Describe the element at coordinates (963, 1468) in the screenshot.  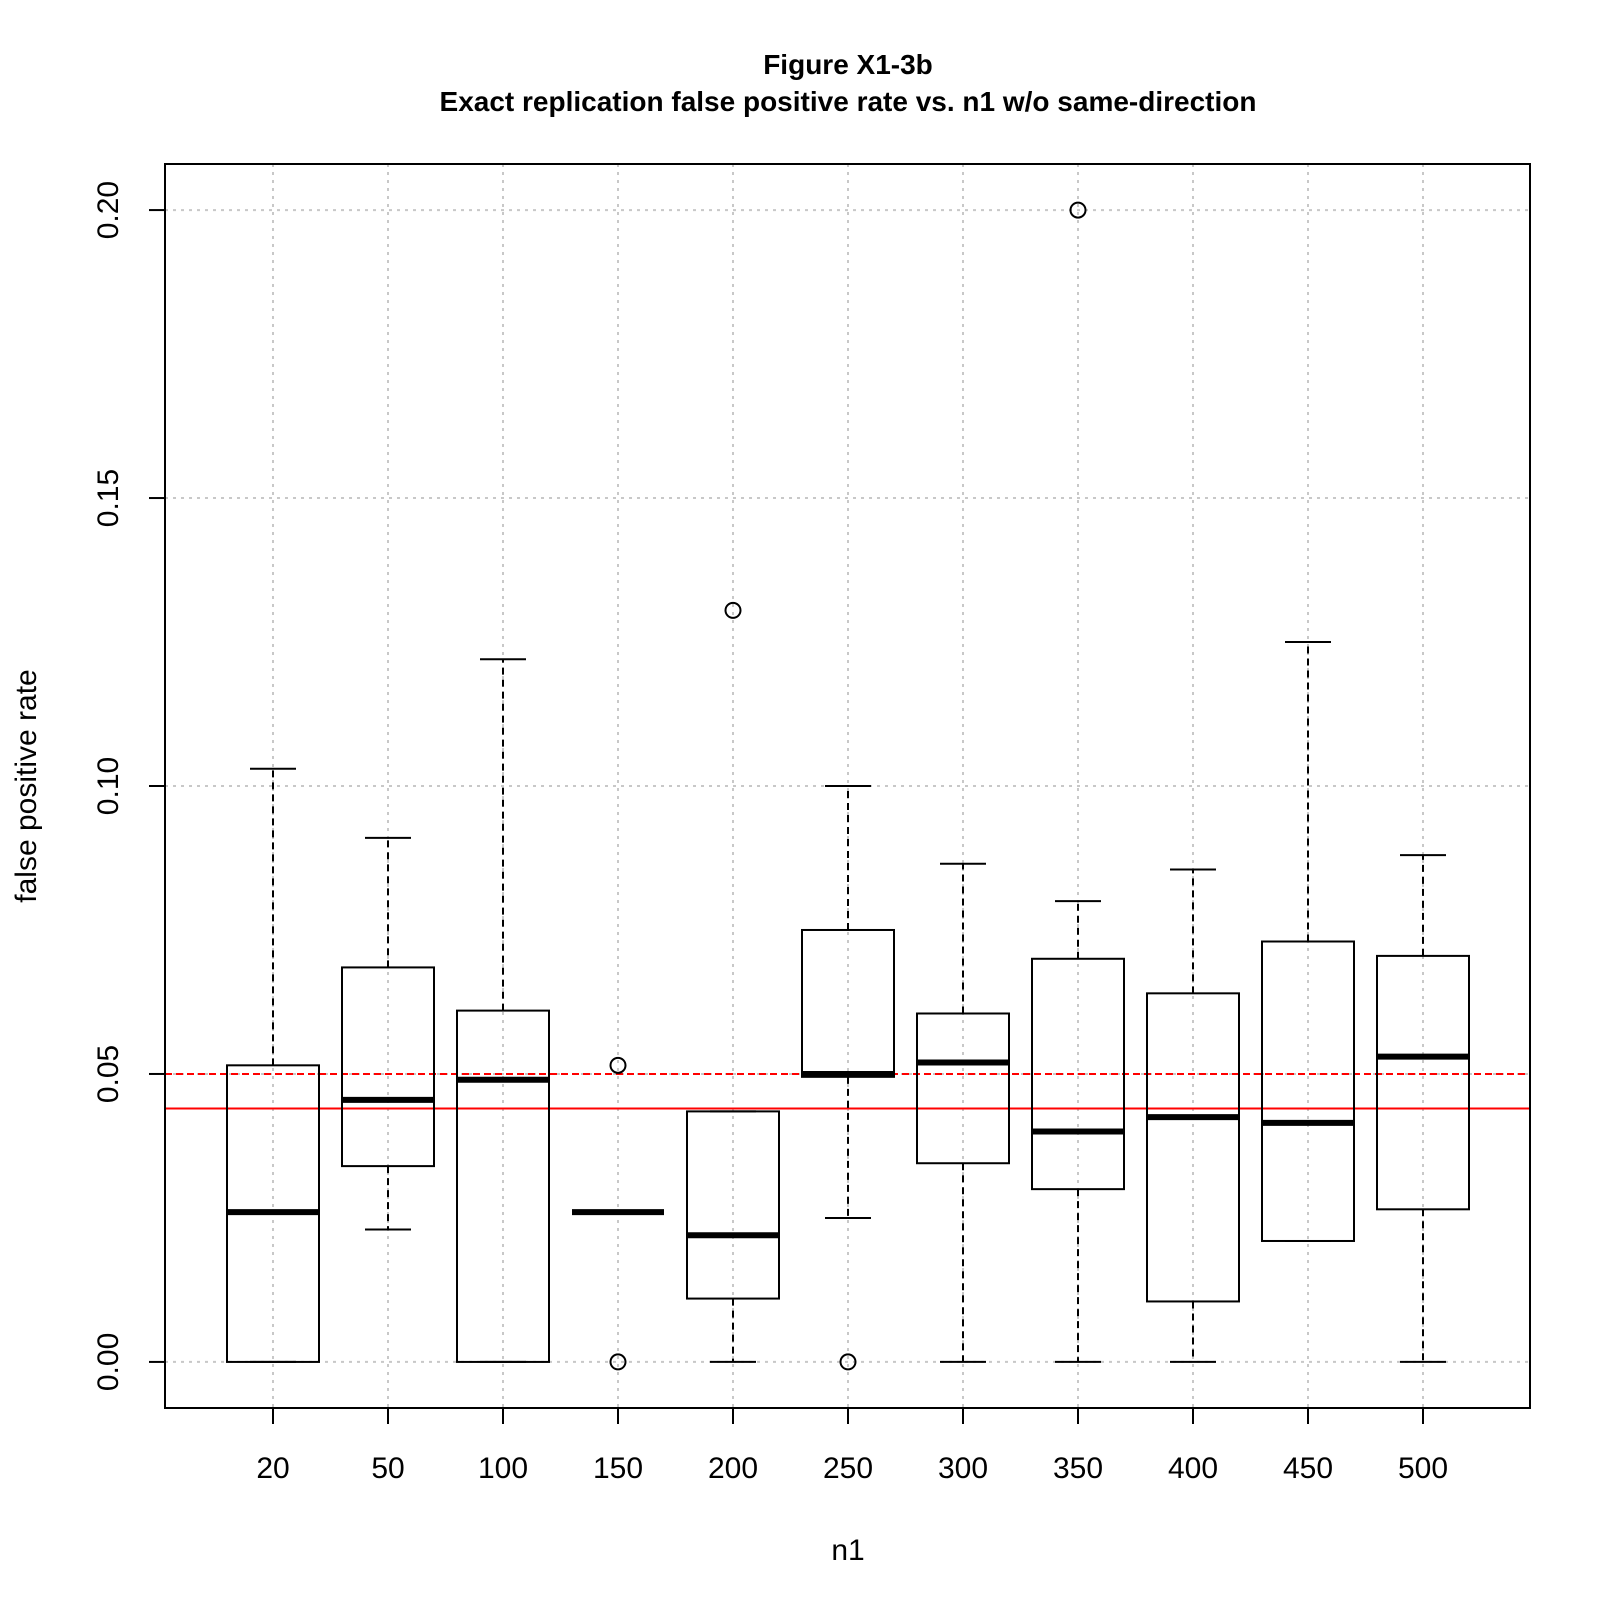
I see `x-tick-label: 300` at that location.